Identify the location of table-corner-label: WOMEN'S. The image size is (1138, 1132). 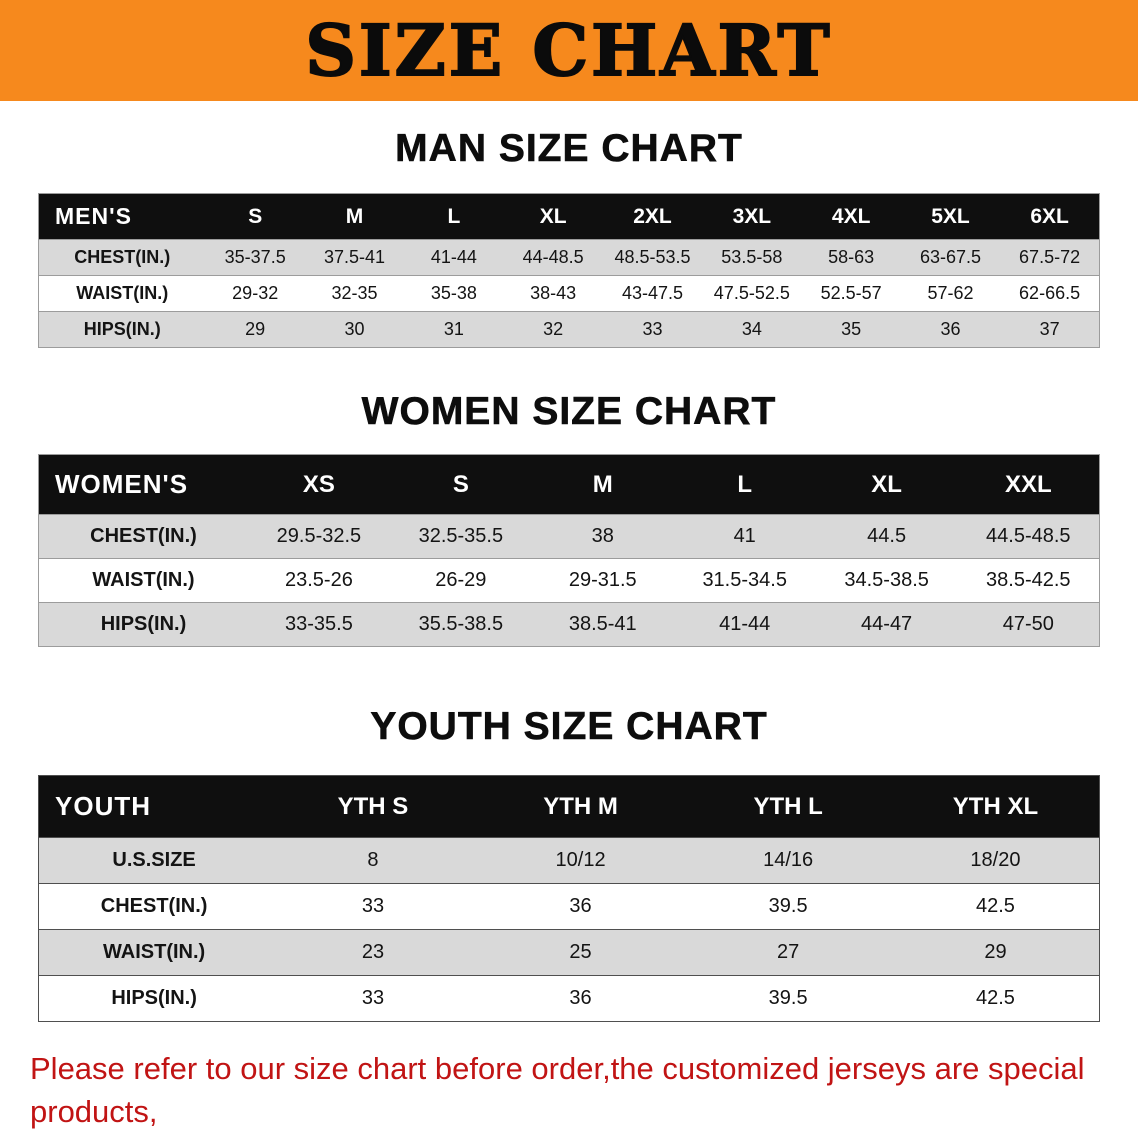
(143, 484).